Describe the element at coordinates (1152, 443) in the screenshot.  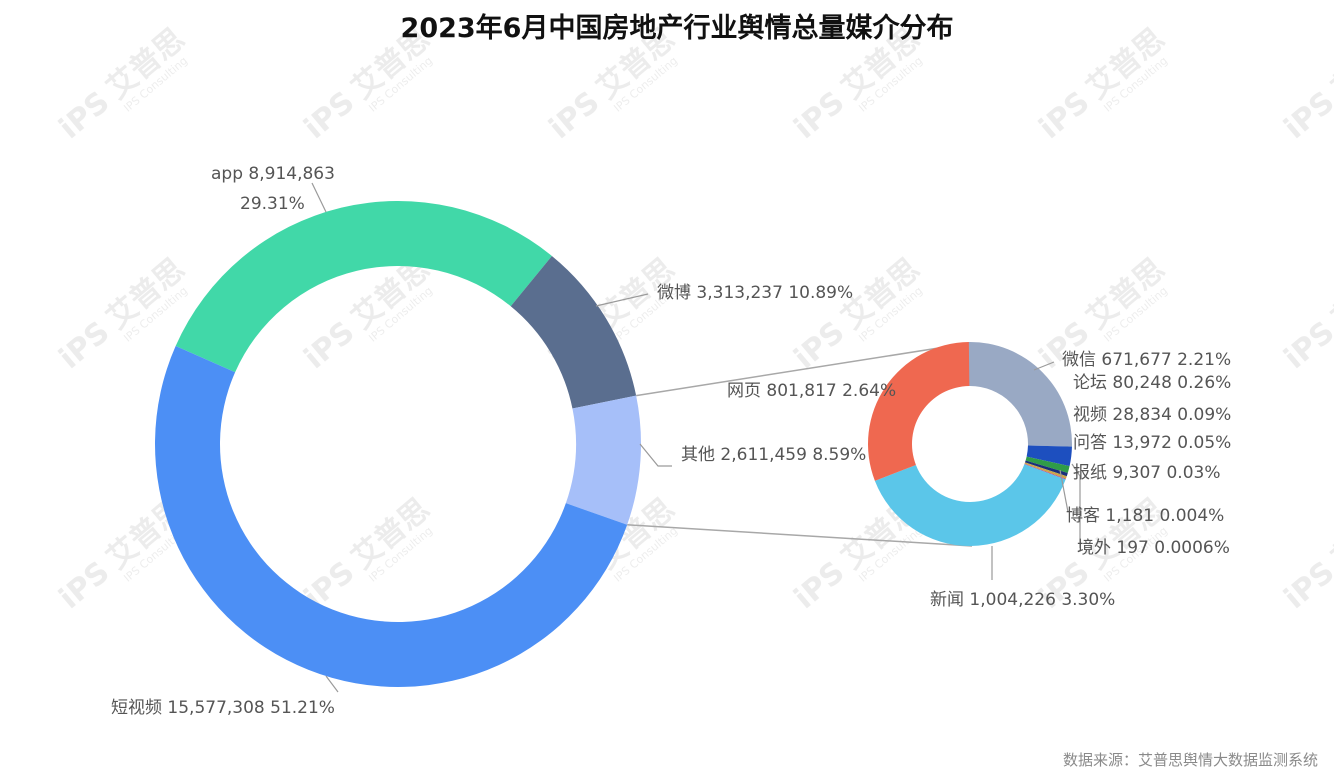
I see `label-qa: 问答 13,972 0.05%` at that location.